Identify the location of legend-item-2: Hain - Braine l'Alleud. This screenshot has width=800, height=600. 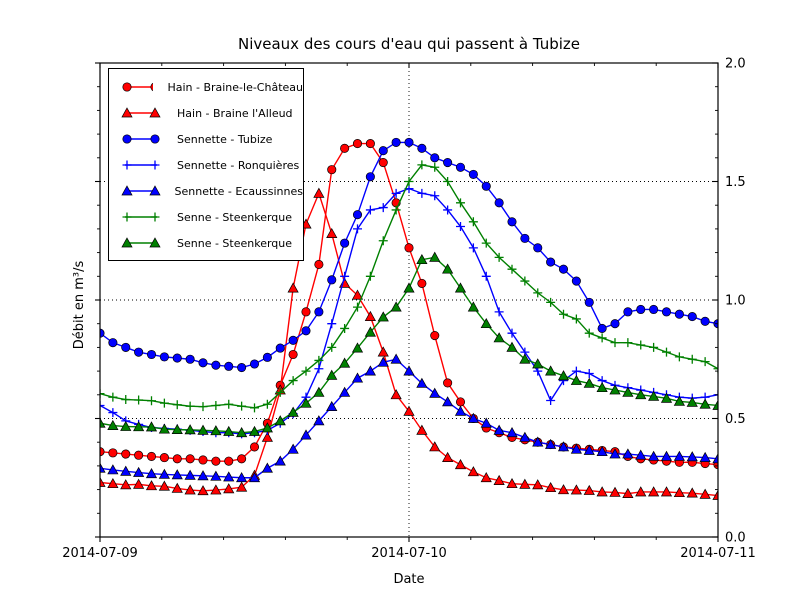
(206, 113).